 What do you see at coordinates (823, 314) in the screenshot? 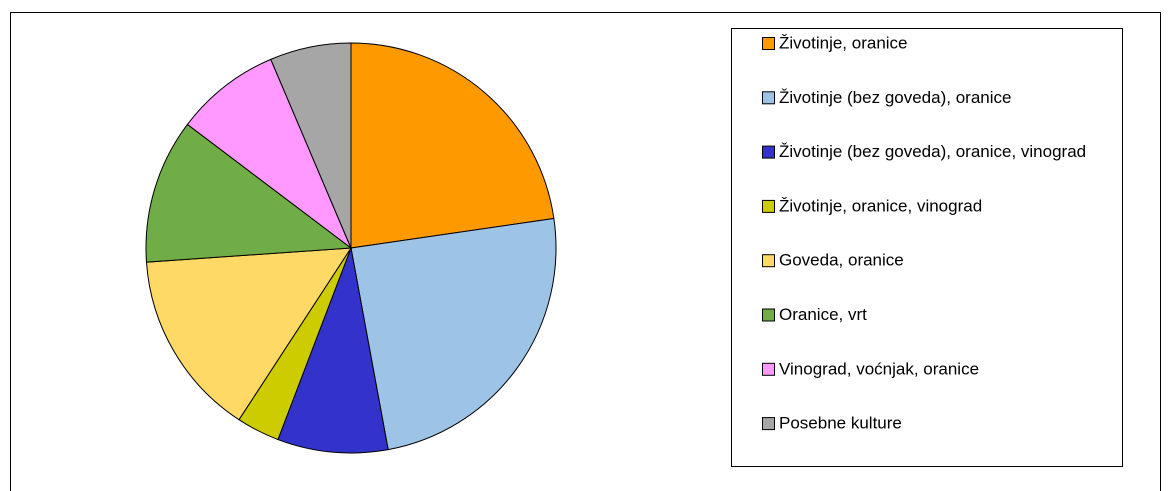
I see `legend-label: Oranice, vrt` at bounding box center [823, 314].